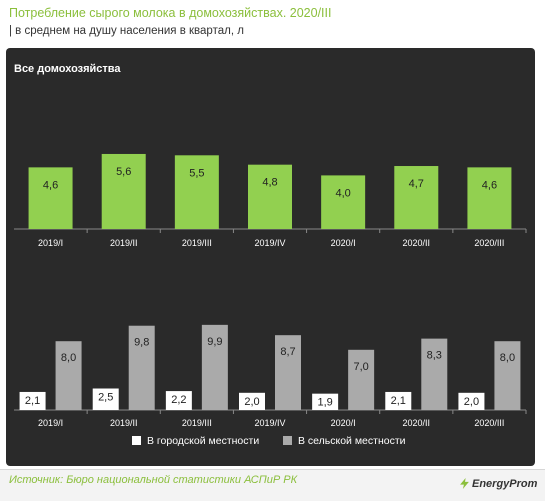 The width and height of the screenshot is (545, 501). Describe the element at coordinates (464, 483) in the screenshot. I see `lightning-icon` at that location.